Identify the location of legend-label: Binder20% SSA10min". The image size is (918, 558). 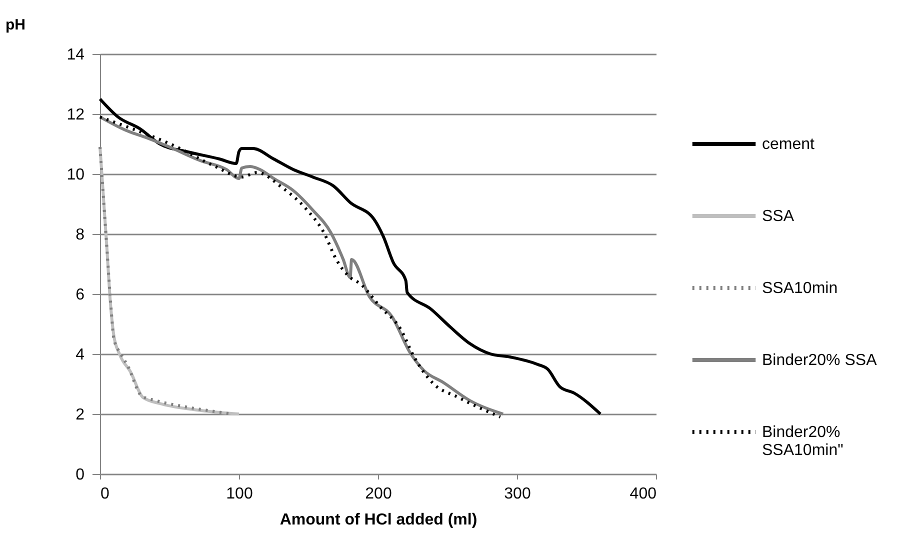
(803, 441).